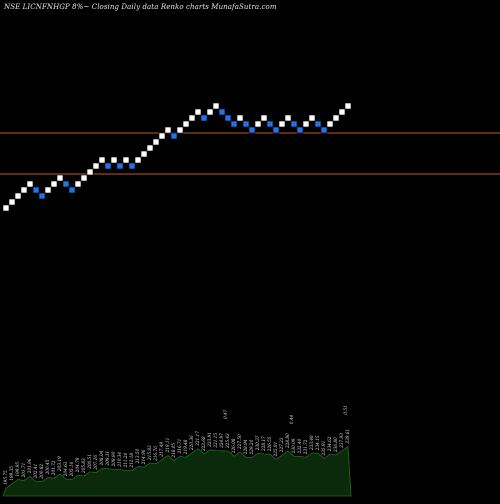  Describe the element at coordinates (167, 446) in the screenshot. I see `volume-price-label: 219.11` at that location.